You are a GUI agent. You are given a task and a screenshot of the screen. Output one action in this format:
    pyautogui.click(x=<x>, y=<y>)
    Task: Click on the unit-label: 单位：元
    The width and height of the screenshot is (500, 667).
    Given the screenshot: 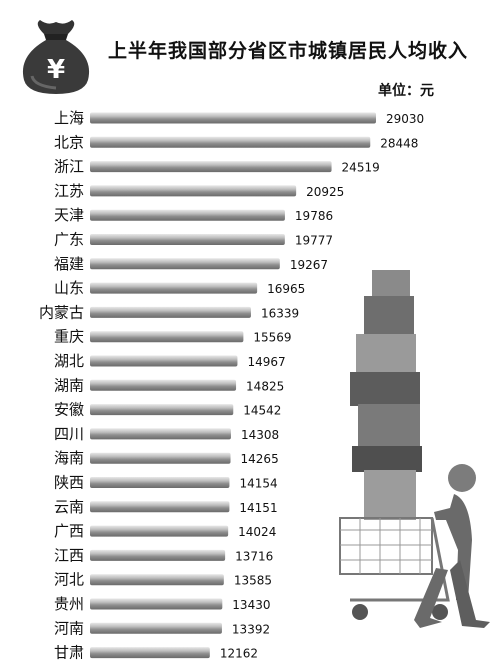 What is the action you would take?
    pyautogui.click(x=406, y=91)
    